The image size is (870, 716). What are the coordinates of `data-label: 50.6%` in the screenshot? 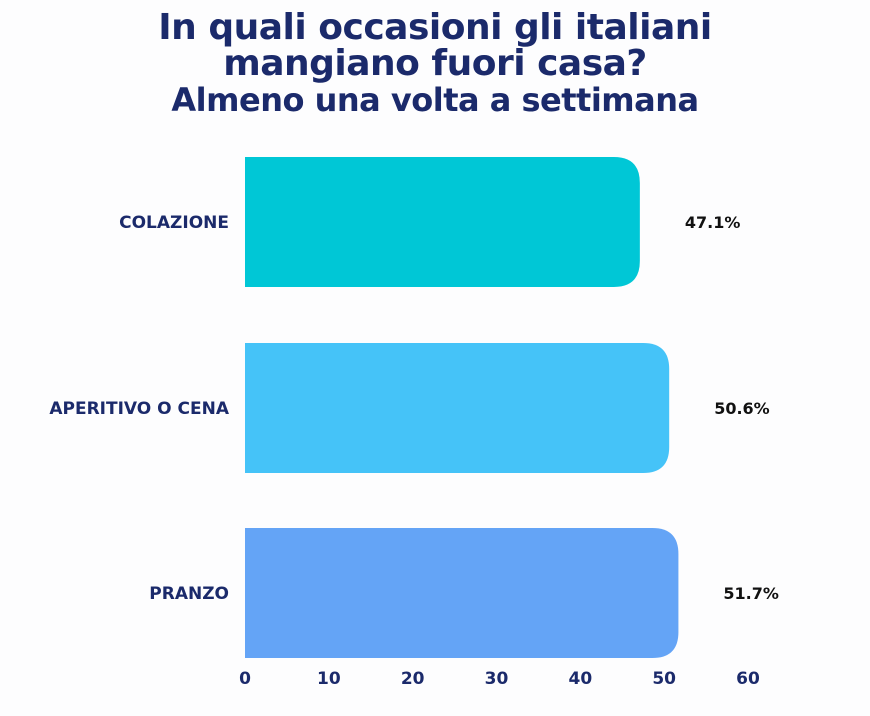 It's located at (742, 408).